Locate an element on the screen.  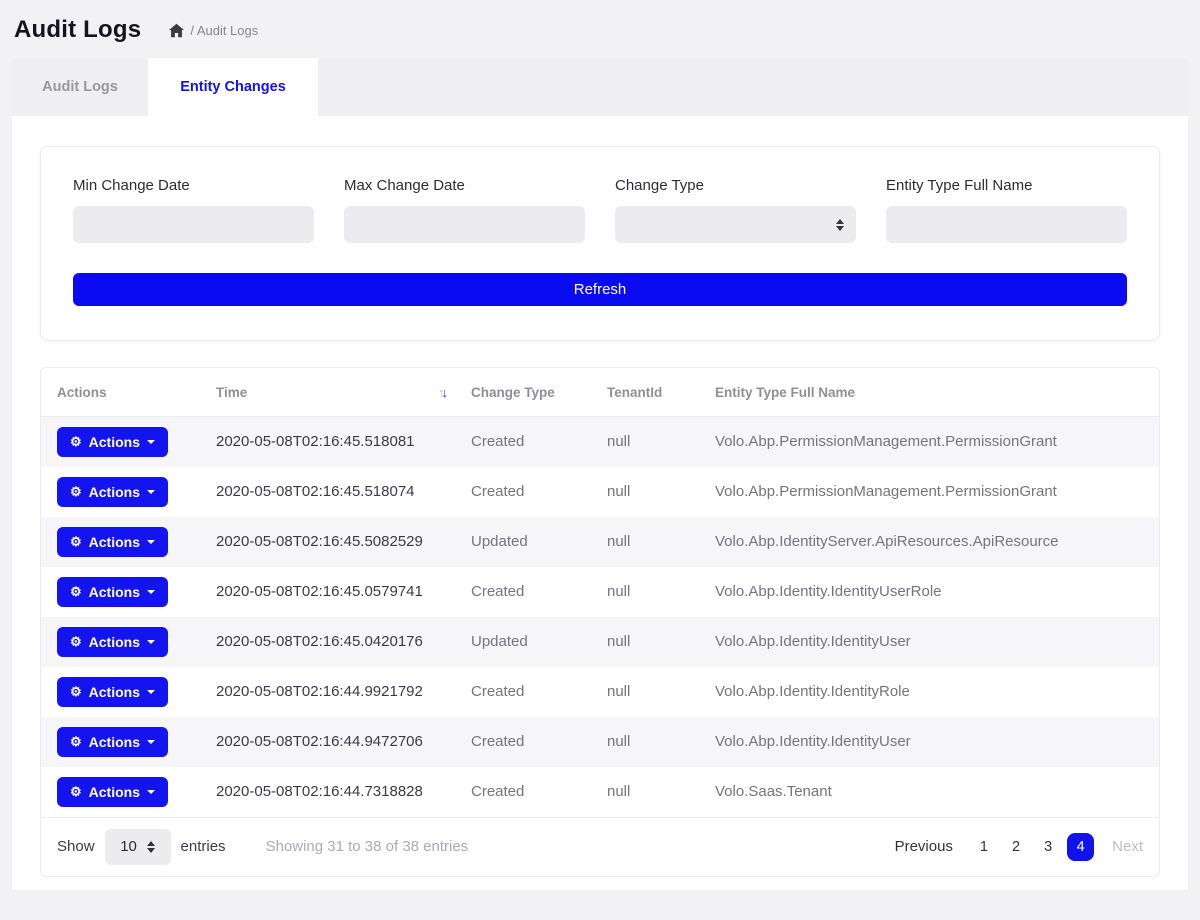
breadcrumb: / Audit Logs is located at coordinates (213, 30).